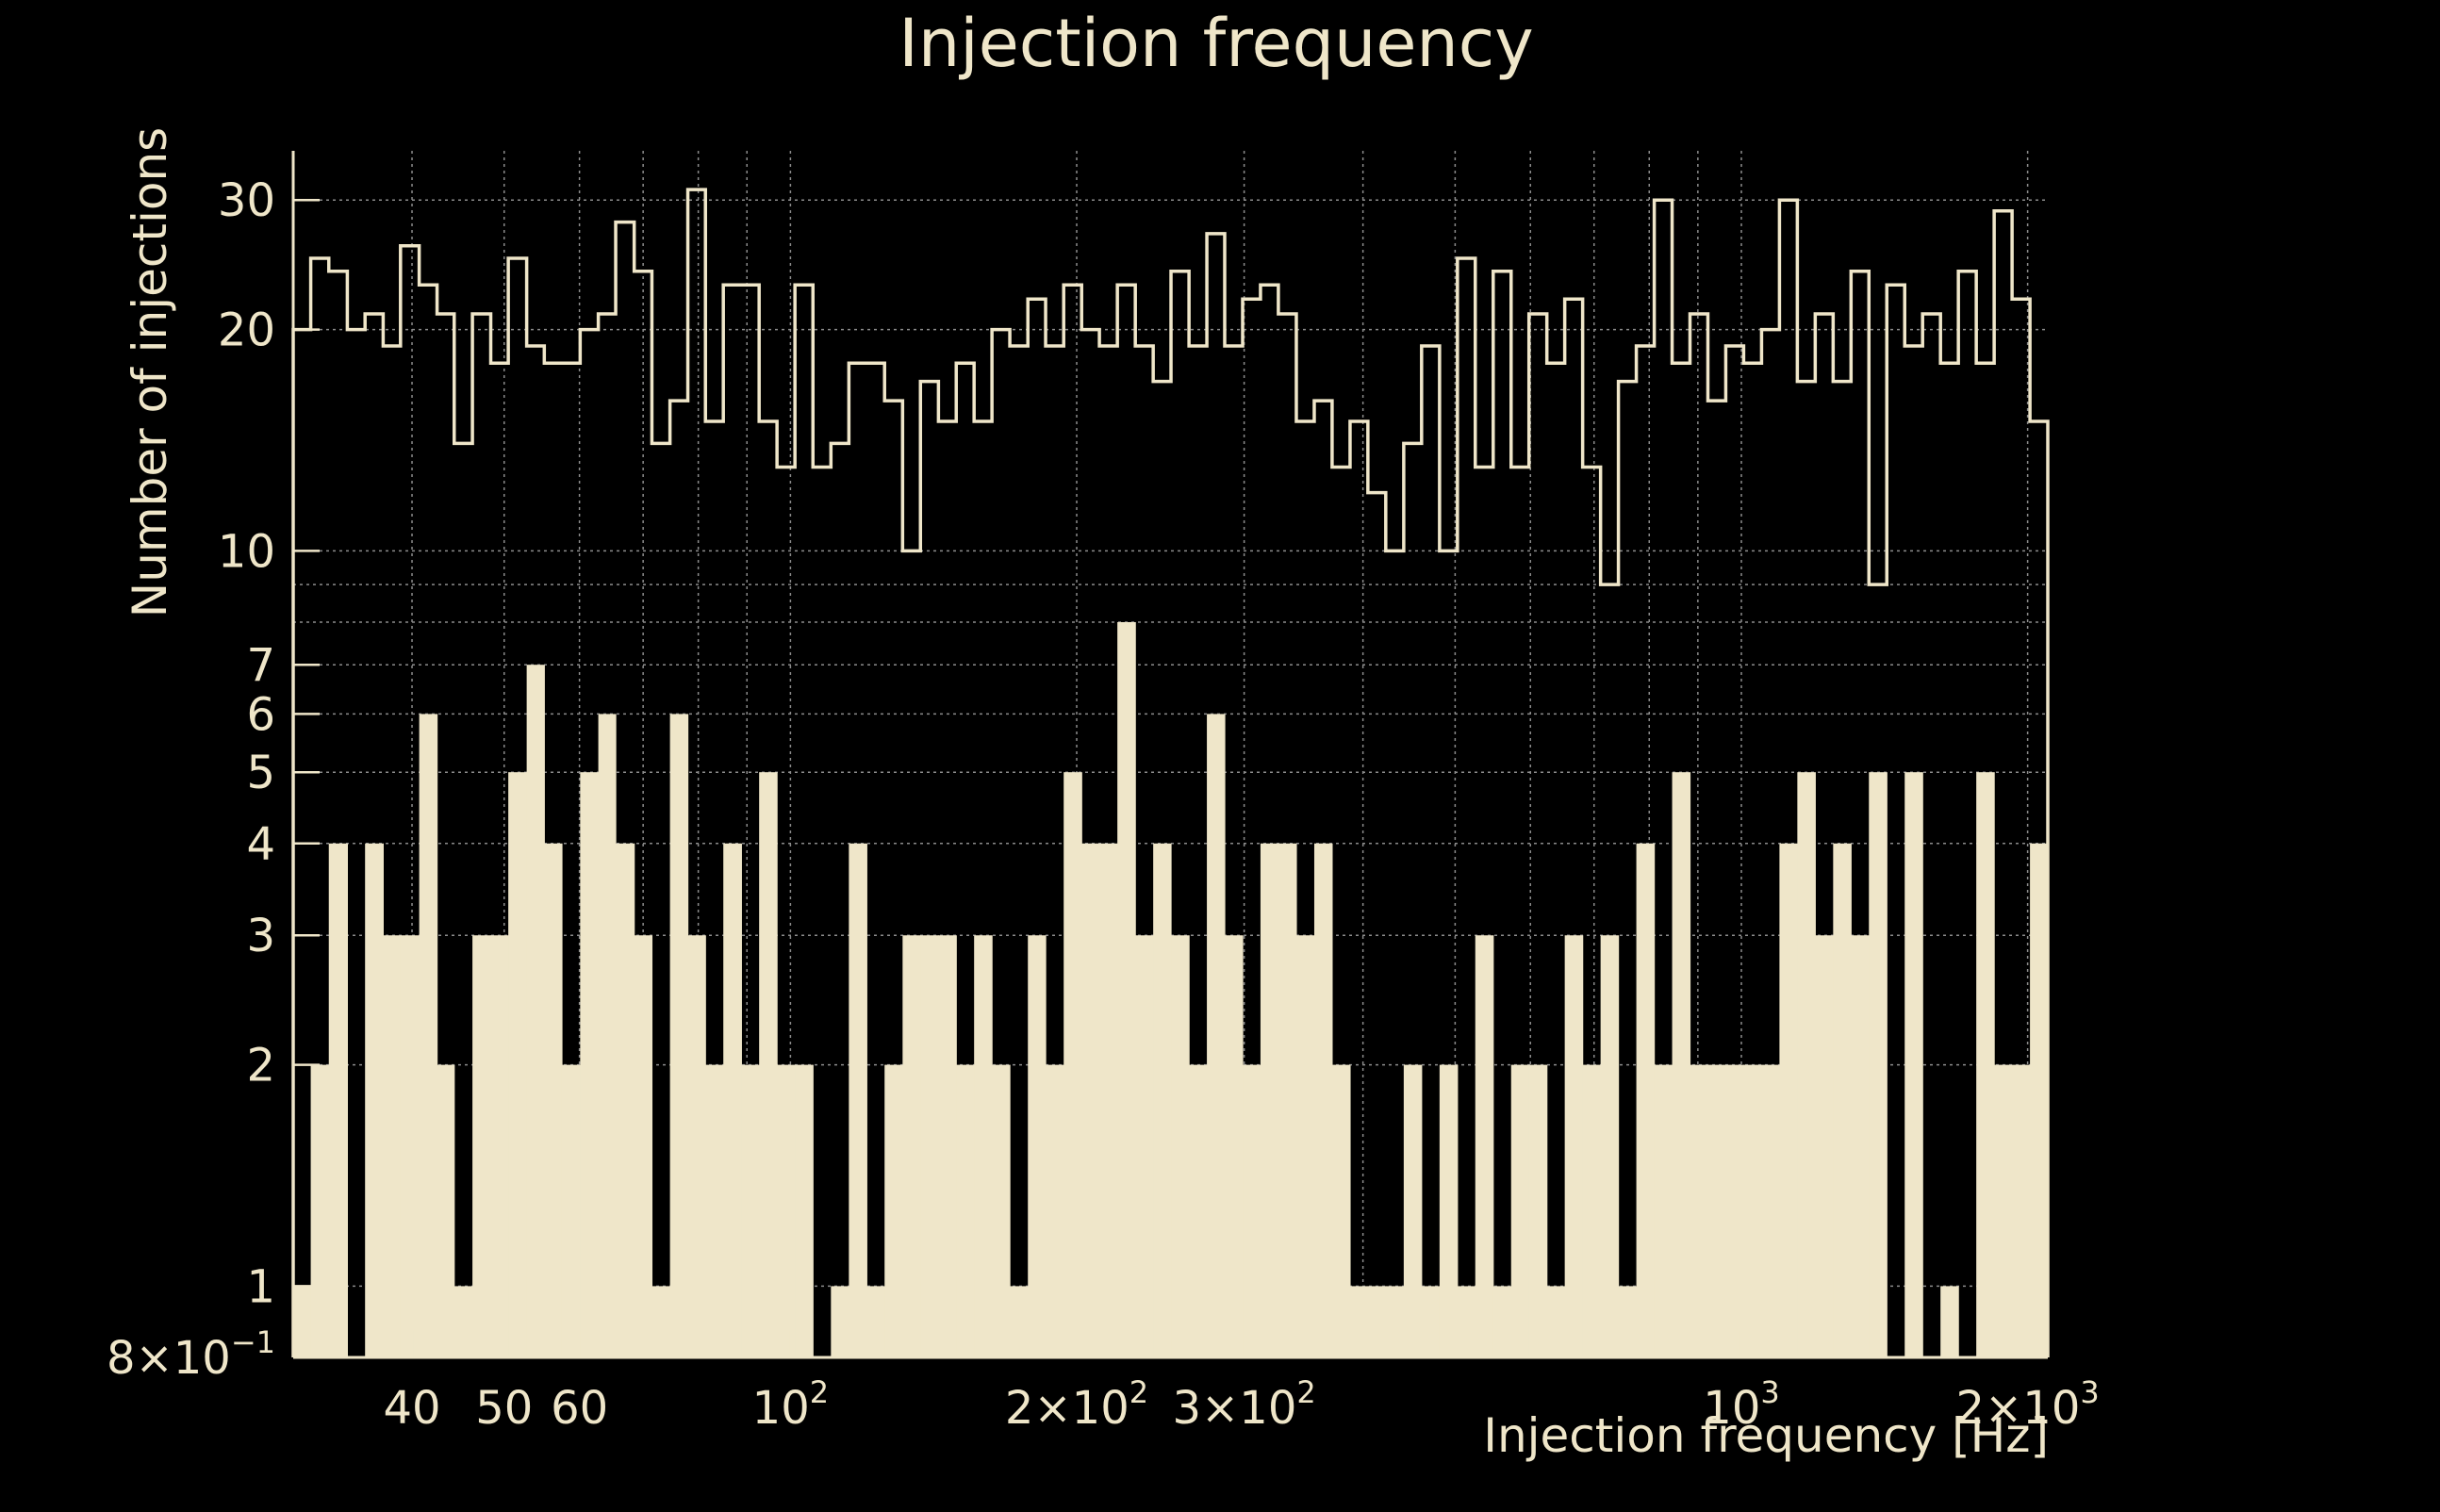  What do you see at coordinates (260, 936) in the screenshot?
I see `y-tick-label: 3` at bounding box center [260, 936].